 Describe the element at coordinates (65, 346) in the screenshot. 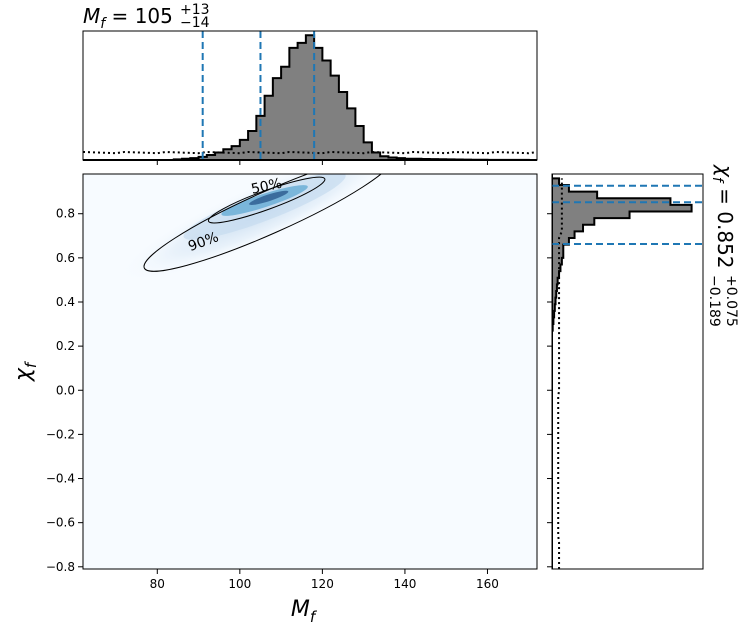

I see `y-tick-label: 0.2` at that location.